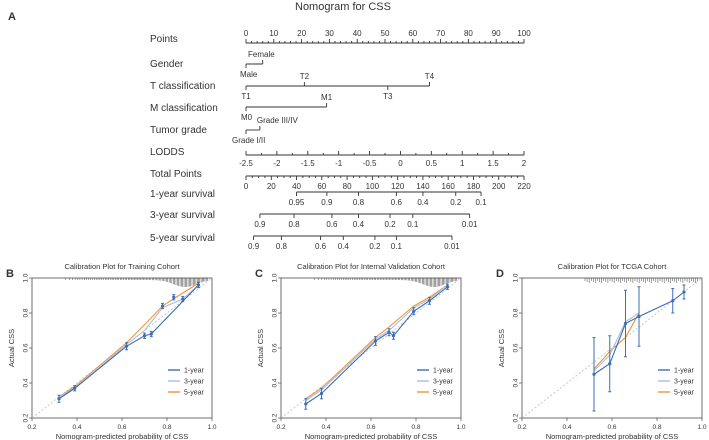  What do you see at coordinates (308, 163) in the screenshot?
I see `lodds-tick-label: -1.5` at bounding box center [308, 163].